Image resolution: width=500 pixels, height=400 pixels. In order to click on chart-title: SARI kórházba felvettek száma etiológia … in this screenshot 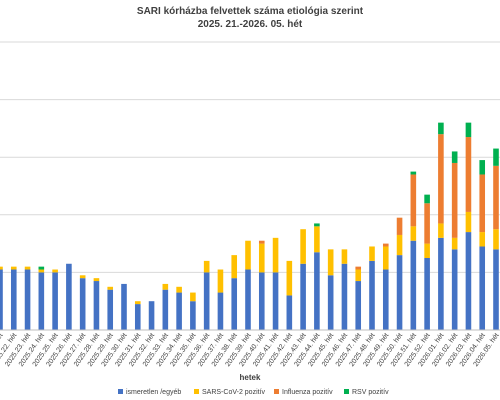, I will do `click(250, 11)`.